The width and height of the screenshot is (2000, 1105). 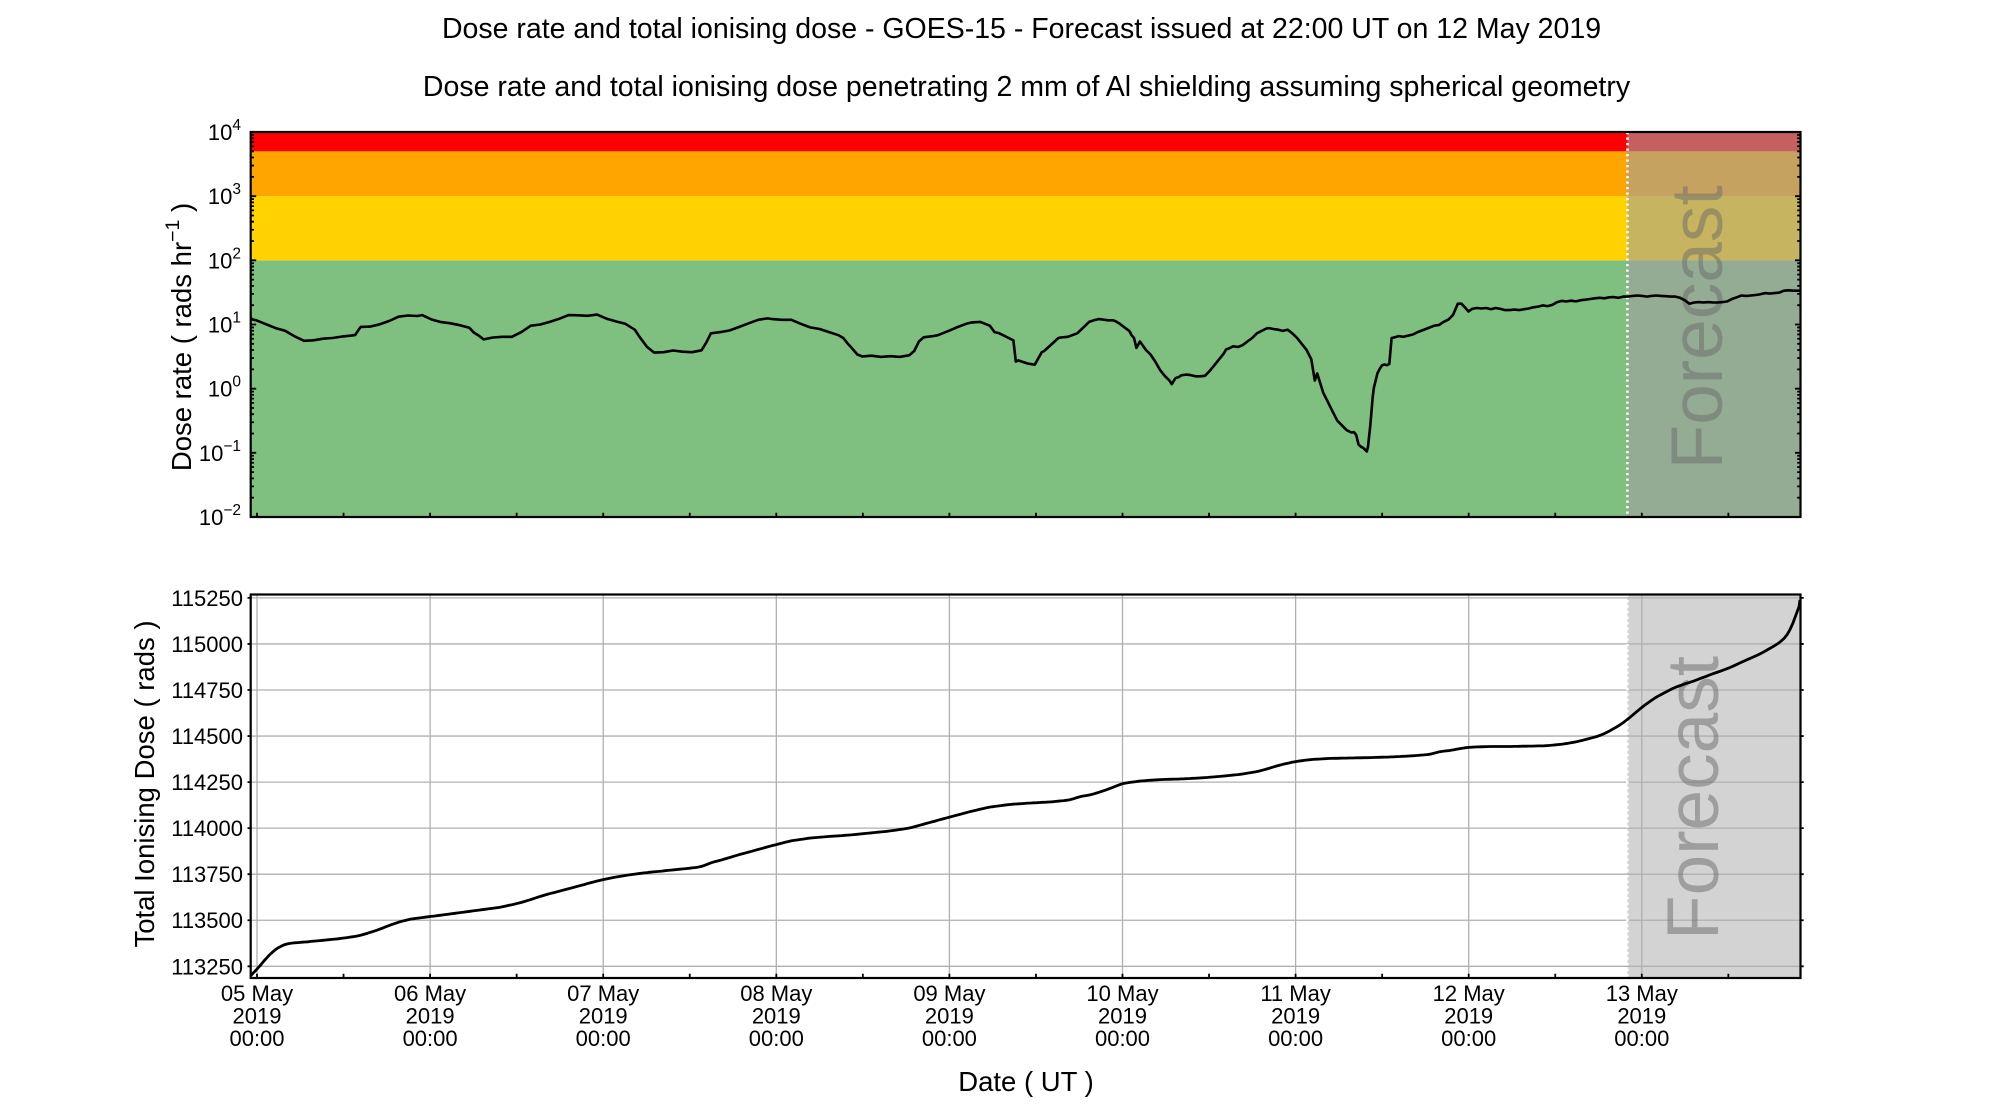 I want to click on svg-text: 113750, so click(x=207, y=874).